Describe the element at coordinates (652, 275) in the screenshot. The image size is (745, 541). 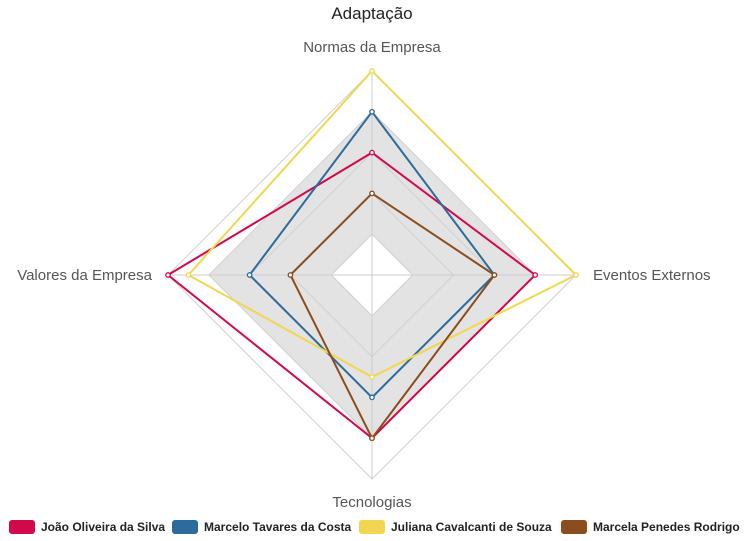
I see `axis-label-eventos: Eventos Externos` at that location.